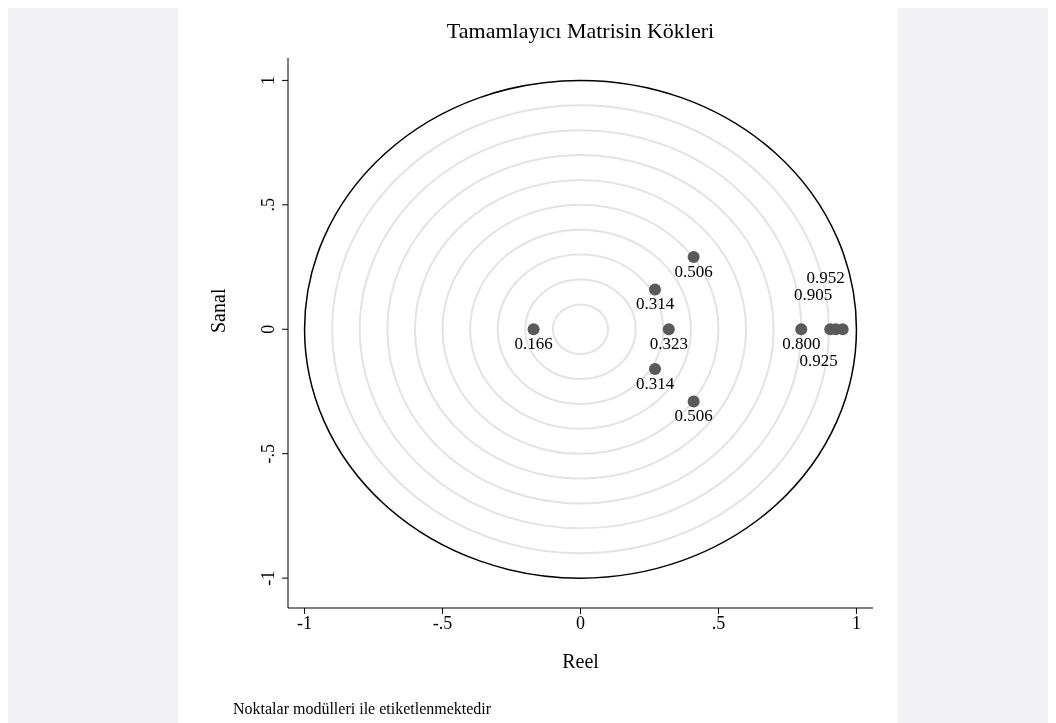  I want to click on y-tick-label: .5, so click(268, 205).